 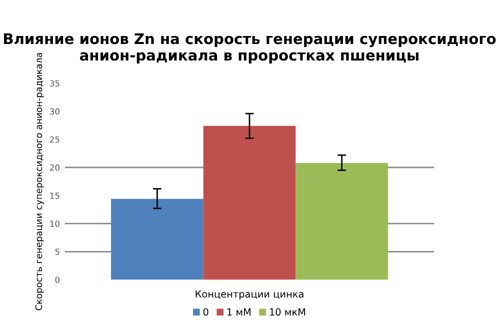 What do you see at coordinates (55, 167) in the screenshot?
I see `y-tick-label: 20` at bounding box center [55, 167].